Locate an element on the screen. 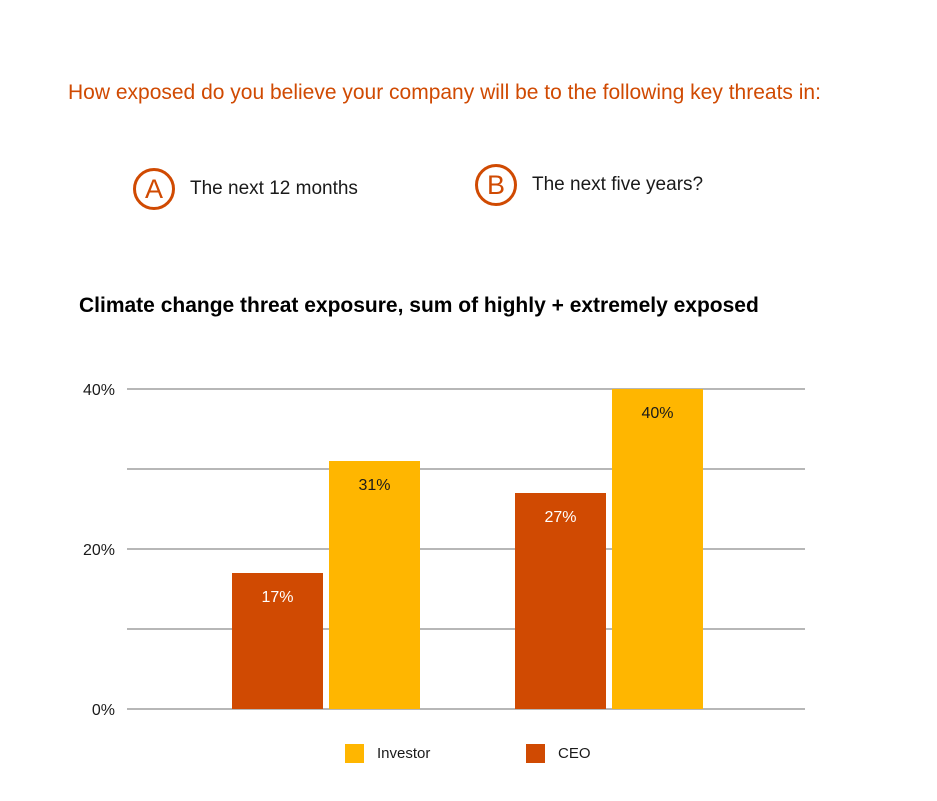 The image size is (937, 801). option-b: B The next five years? is located at coordinates (589, 185).